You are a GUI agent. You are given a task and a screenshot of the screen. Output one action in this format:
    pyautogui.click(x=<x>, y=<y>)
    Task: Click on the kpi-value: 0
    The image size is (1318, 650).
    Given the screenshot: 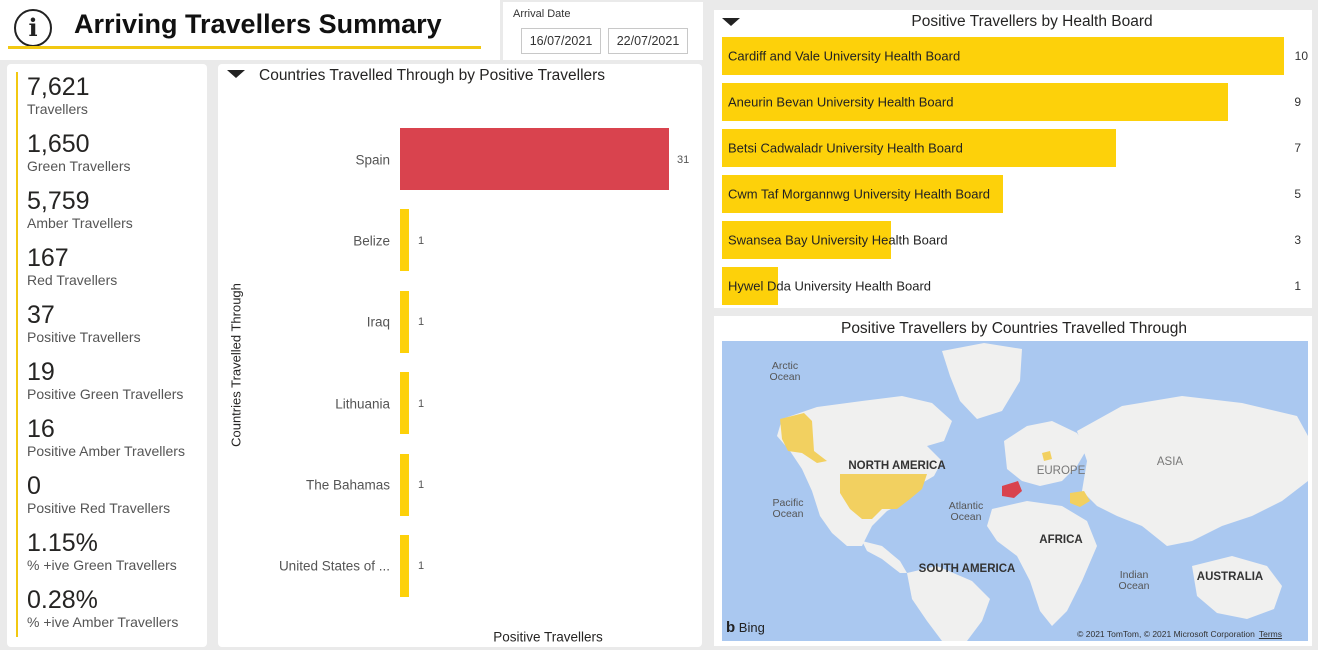 What is the action you would take?
    pyautogui.click(x=34, y=486)
    